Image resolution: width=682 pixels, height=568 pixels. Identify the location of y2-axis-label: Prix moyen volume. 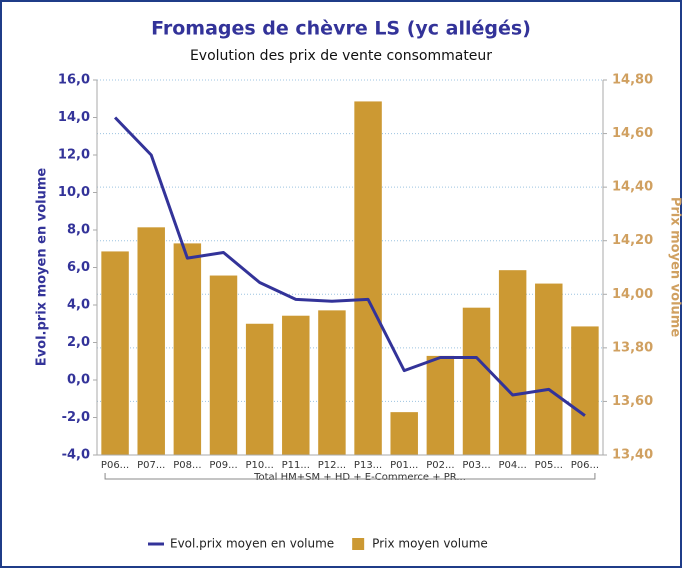
(675, 267).